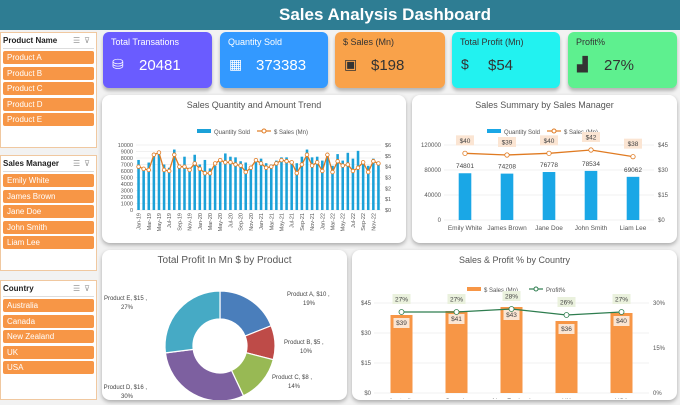 The height and width of the screenshot is (405, 680). I want to click on x-tick: Jul-19, so click(170, 220).